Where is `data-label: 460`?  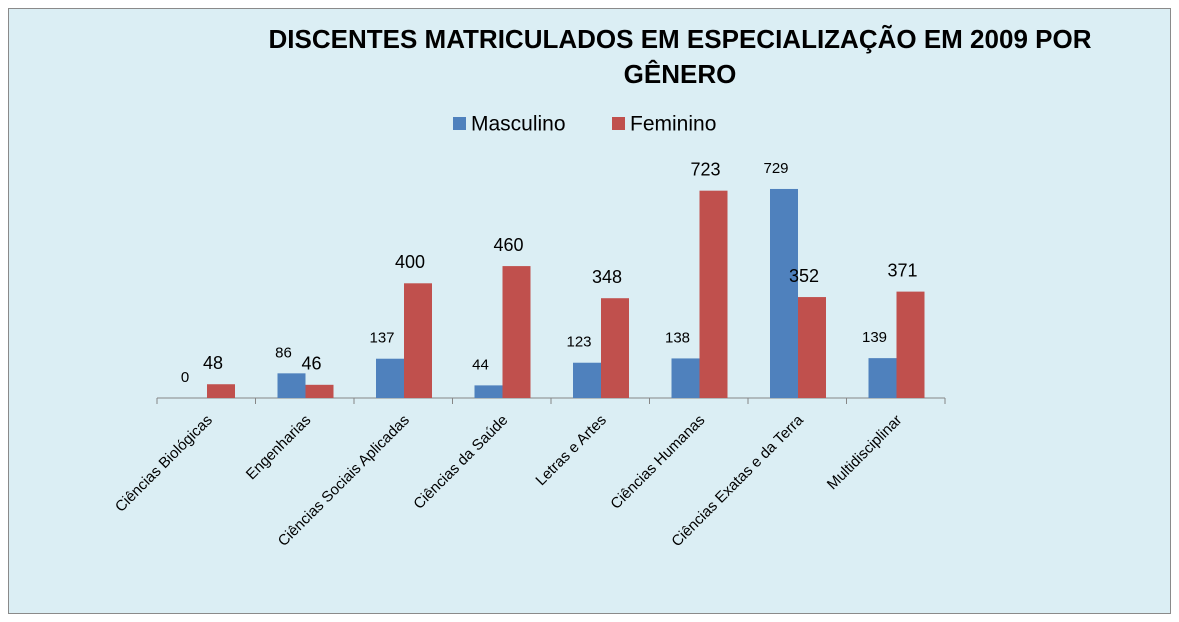
data-label: 460 is located at coordinates (508, 245).